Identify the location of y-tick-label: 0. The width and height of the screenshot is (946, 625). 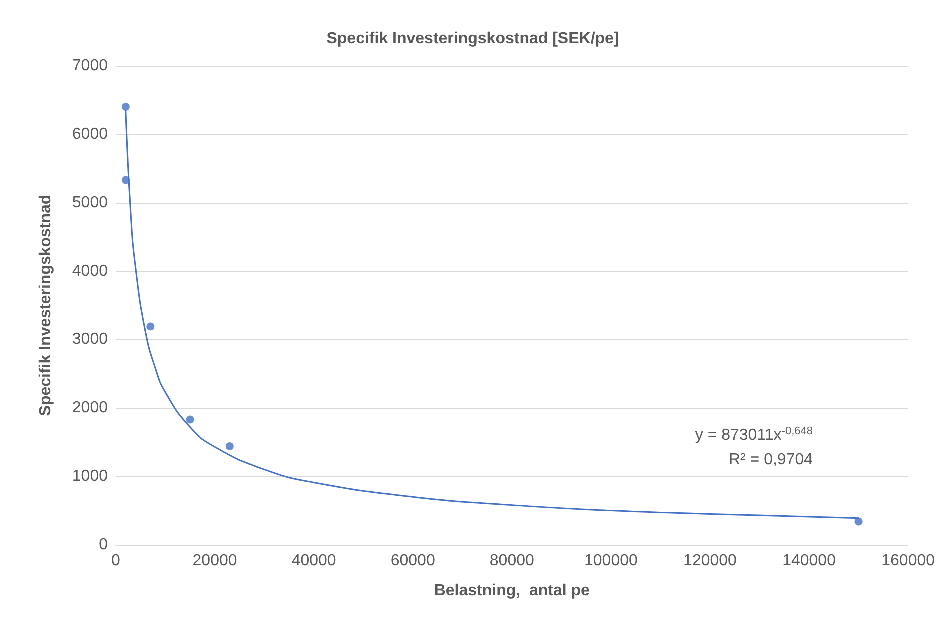
(103, 545).